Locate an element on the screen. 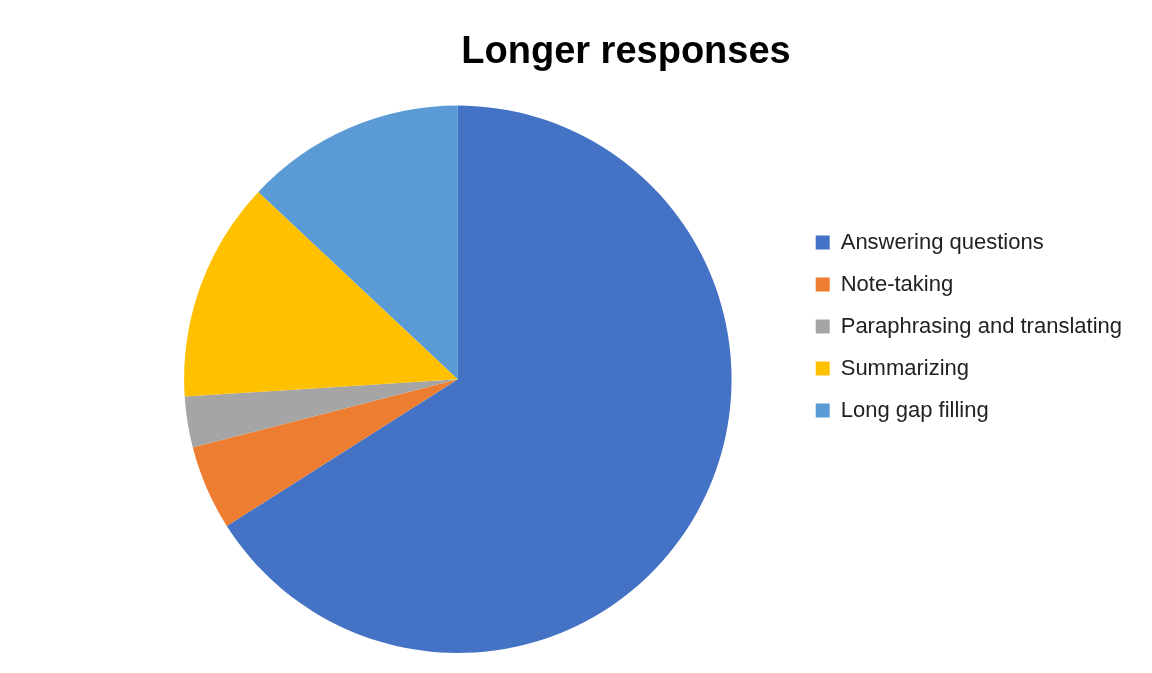 This screenshot has height=673, width=1152. legend-label: Paraphrasing and translating is located at coordinates (981, 325).